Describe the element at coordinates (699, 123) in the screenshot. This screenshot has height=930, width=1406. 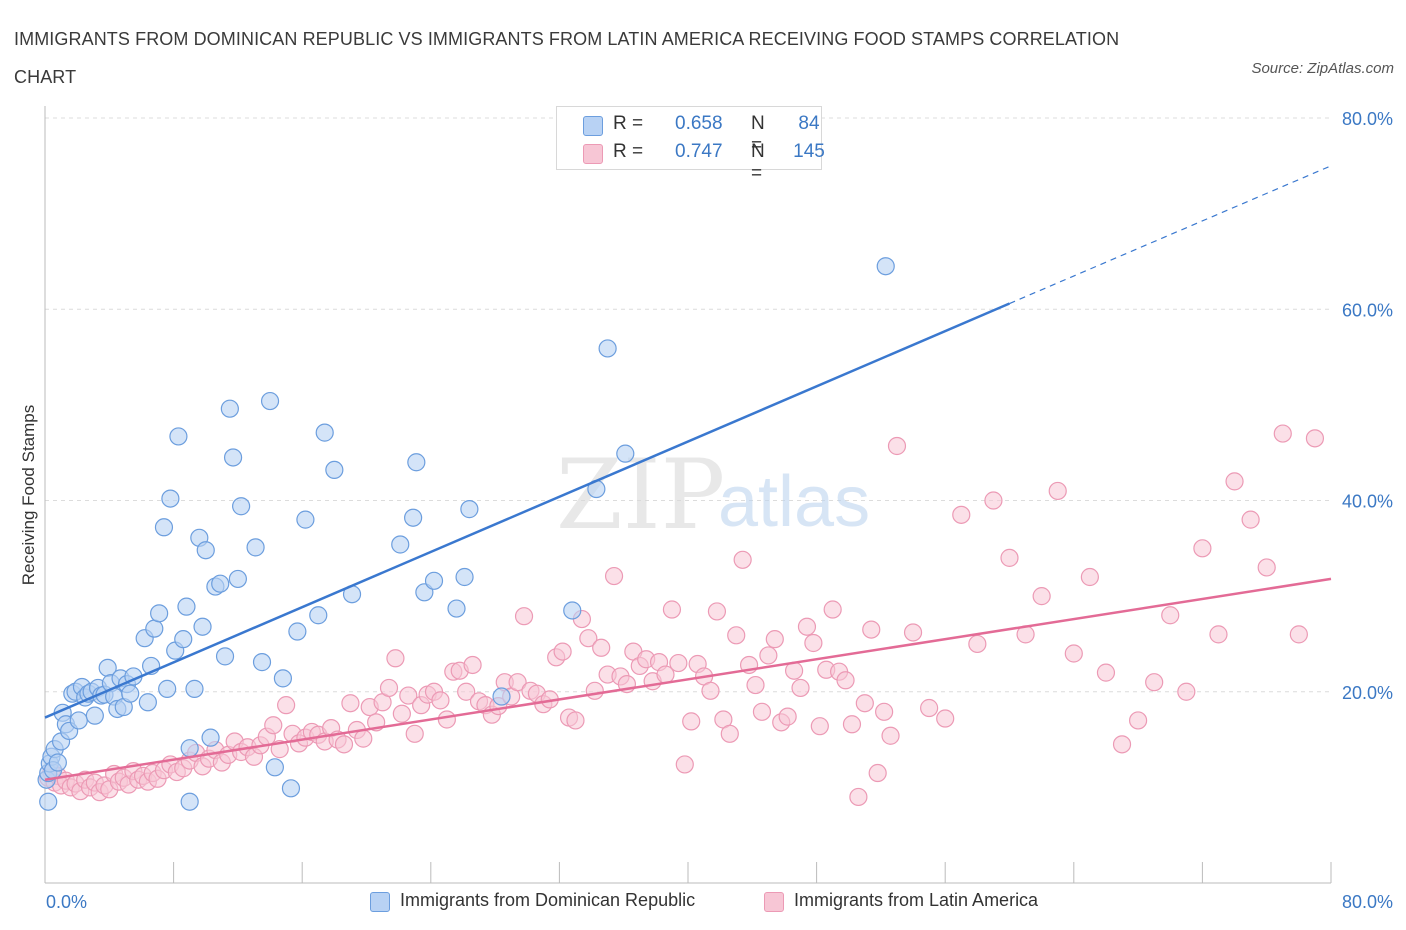
I see `legend-r-value: 0.658` at that location.